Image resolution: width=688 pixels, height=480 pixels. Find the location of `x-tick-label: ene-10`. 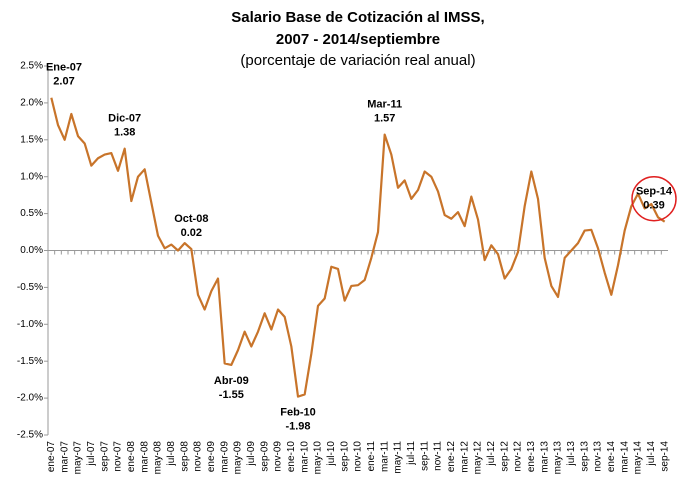

x-tick-label: ene-10 is located at coordinates (291, 457).